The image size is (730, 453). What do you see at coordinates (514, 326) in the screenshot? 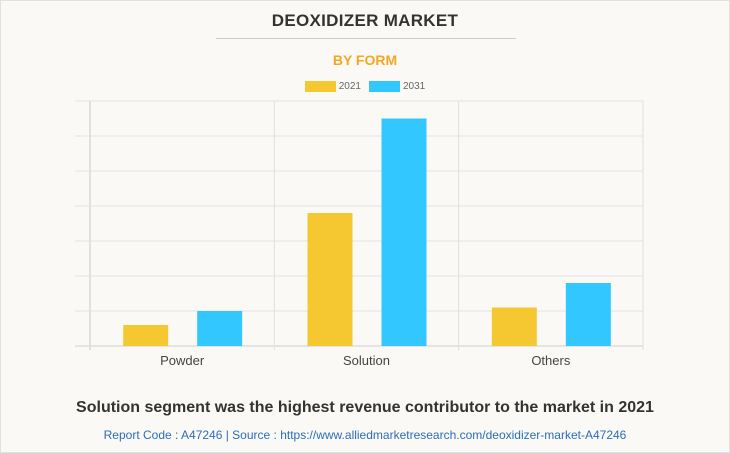
I see `bar-others-2021` at bounding box center [514, 326].